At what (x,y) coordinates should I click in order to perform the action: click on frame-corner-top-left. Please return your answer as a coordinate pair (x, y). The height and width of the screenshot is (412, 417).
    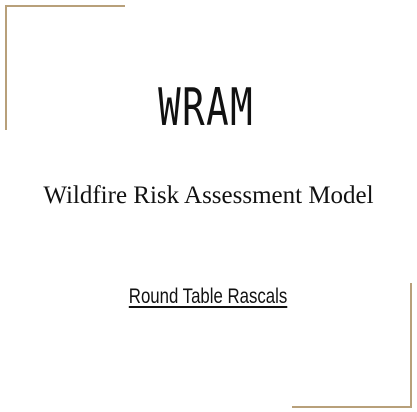
    Looking at the image, I should click on (65, 67).